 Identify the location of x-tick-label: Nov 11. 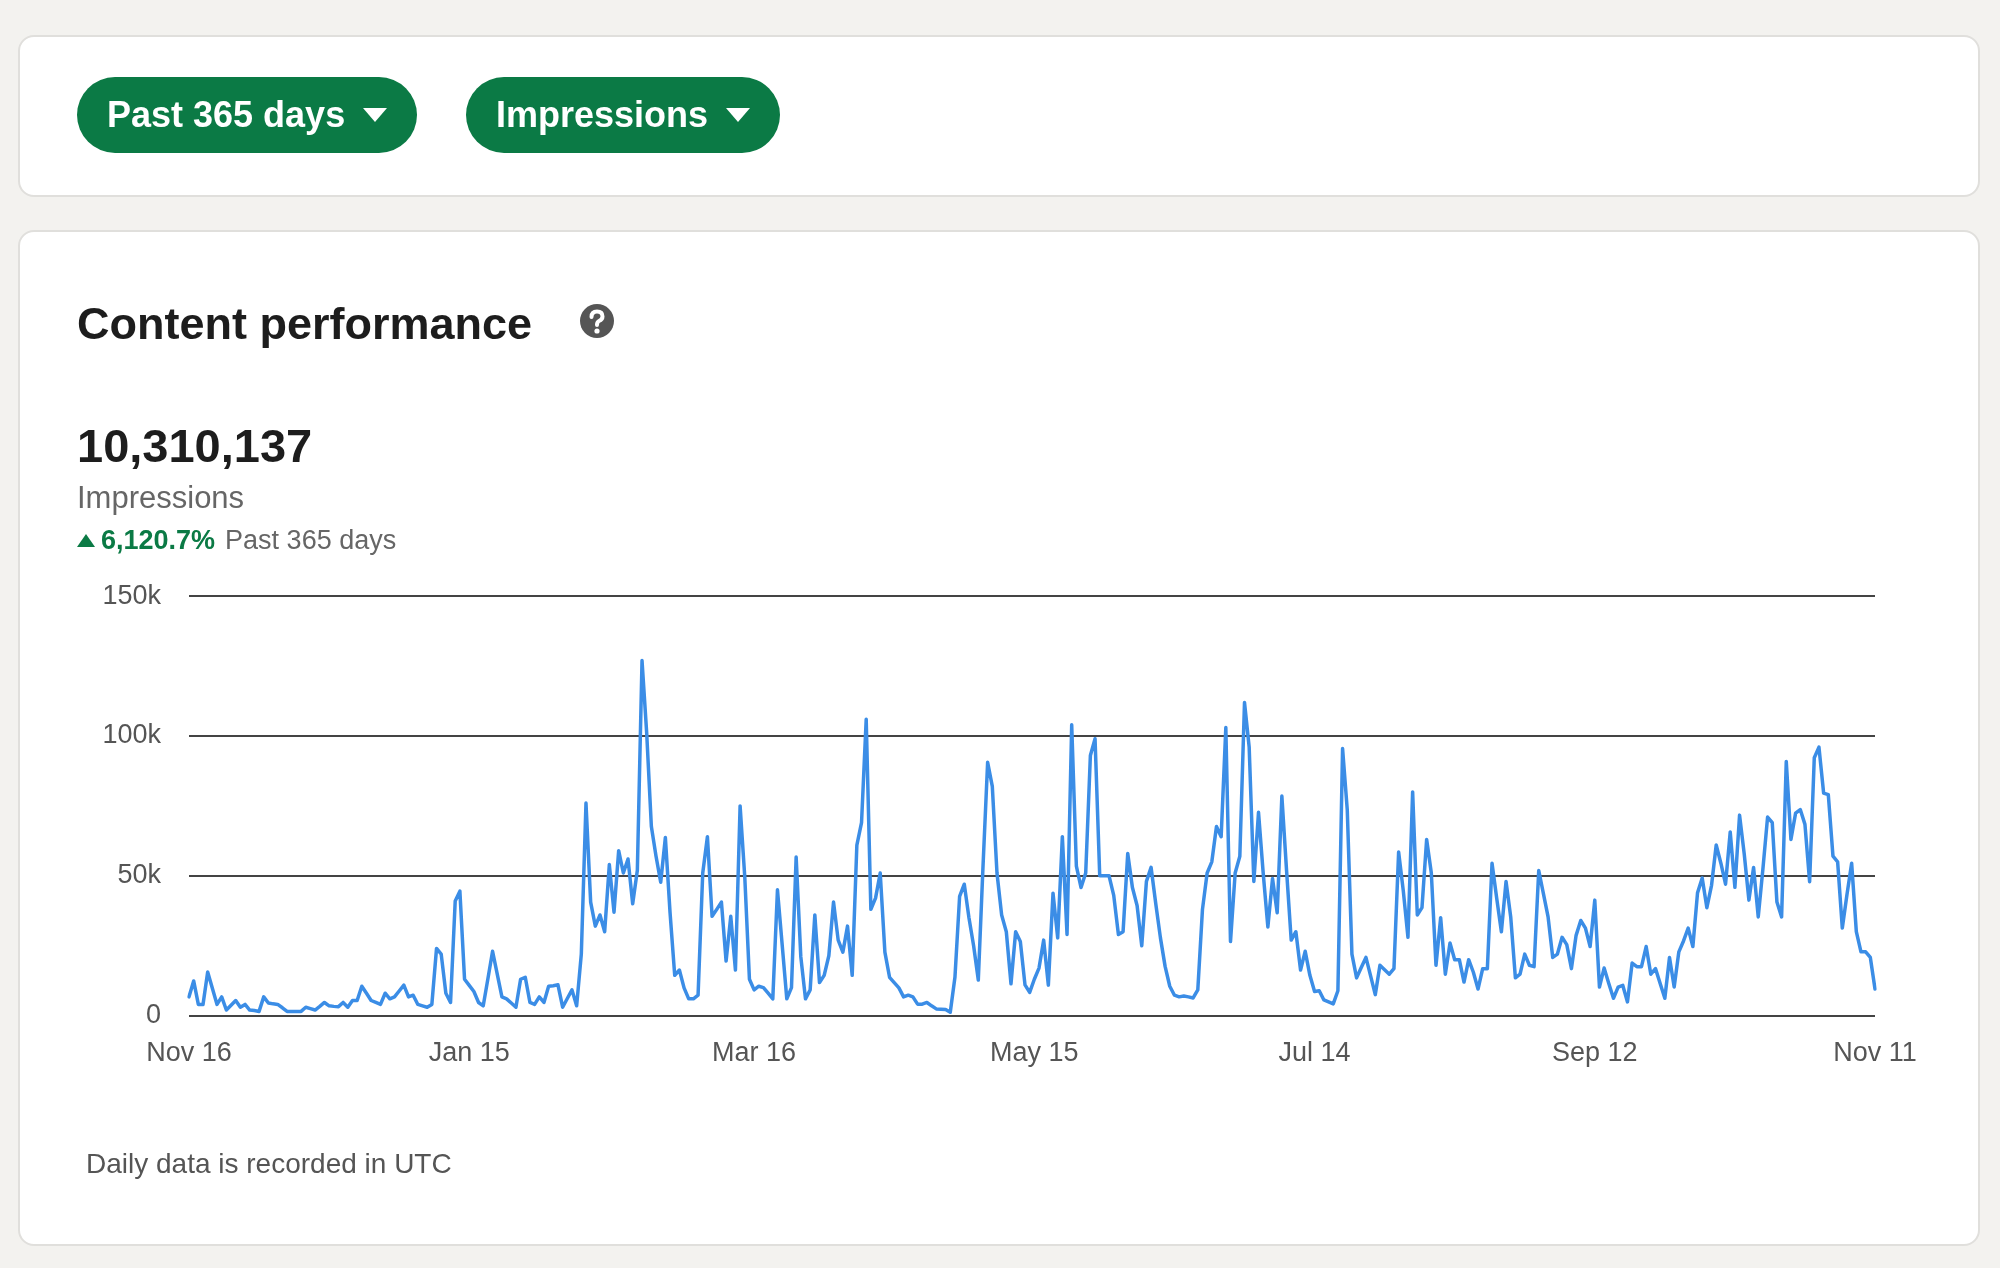
(1875, 1052).